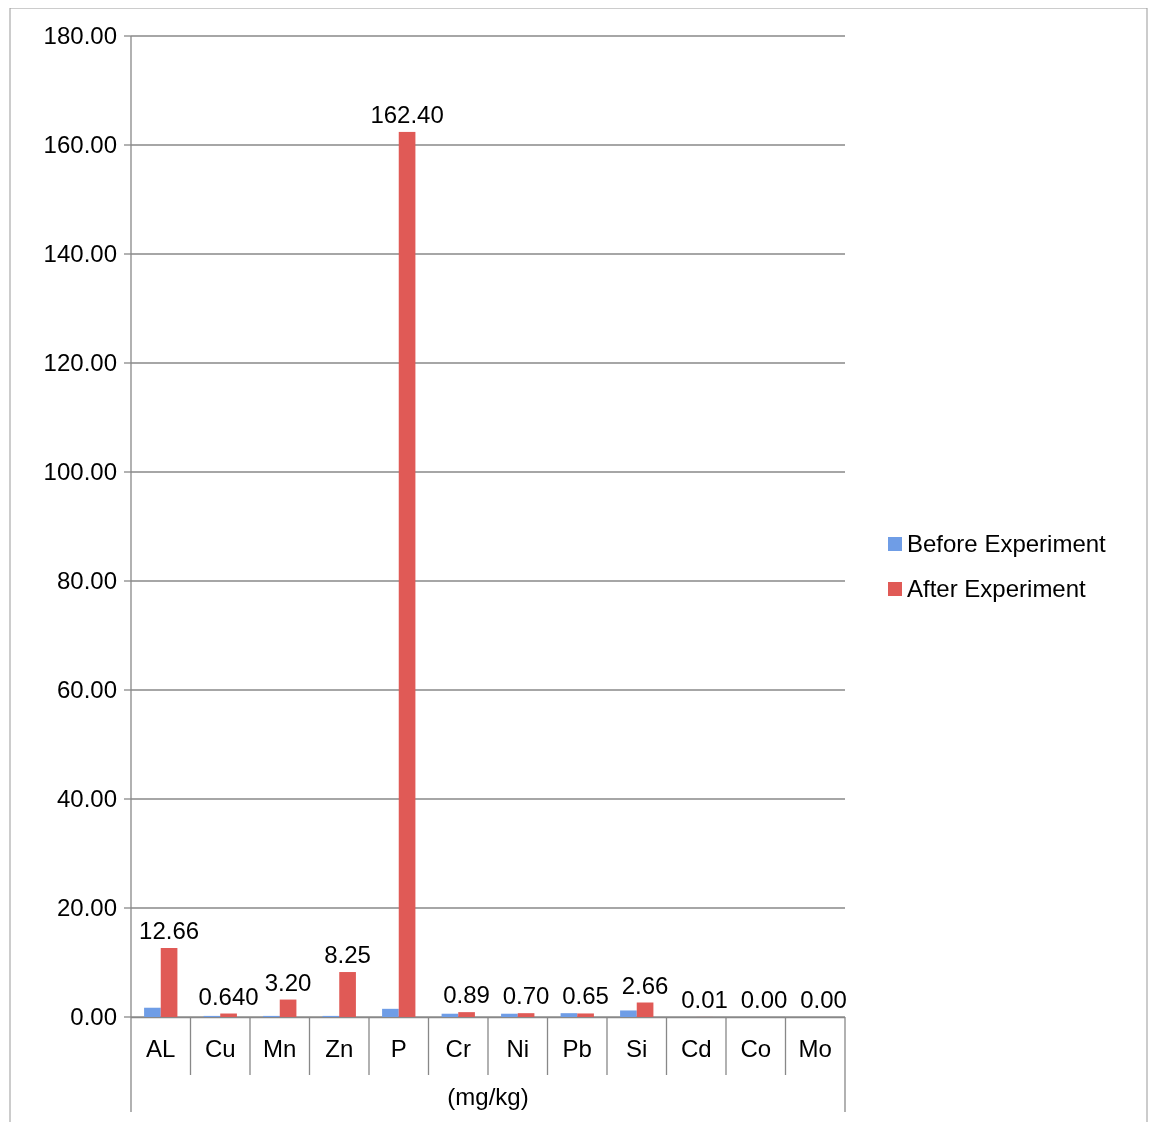  What do you see at coordinates (696, 1049) in the screenshot?
I see `x-tick-label: Cd` at bounding box center [696, 1049].